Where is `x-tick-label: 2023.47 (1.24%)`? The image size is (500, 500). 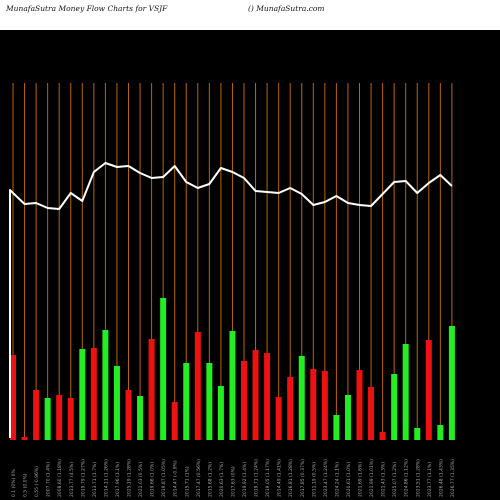
x-tick-label: 2023.47 (1.24%) is located at coordinates (326, 478).